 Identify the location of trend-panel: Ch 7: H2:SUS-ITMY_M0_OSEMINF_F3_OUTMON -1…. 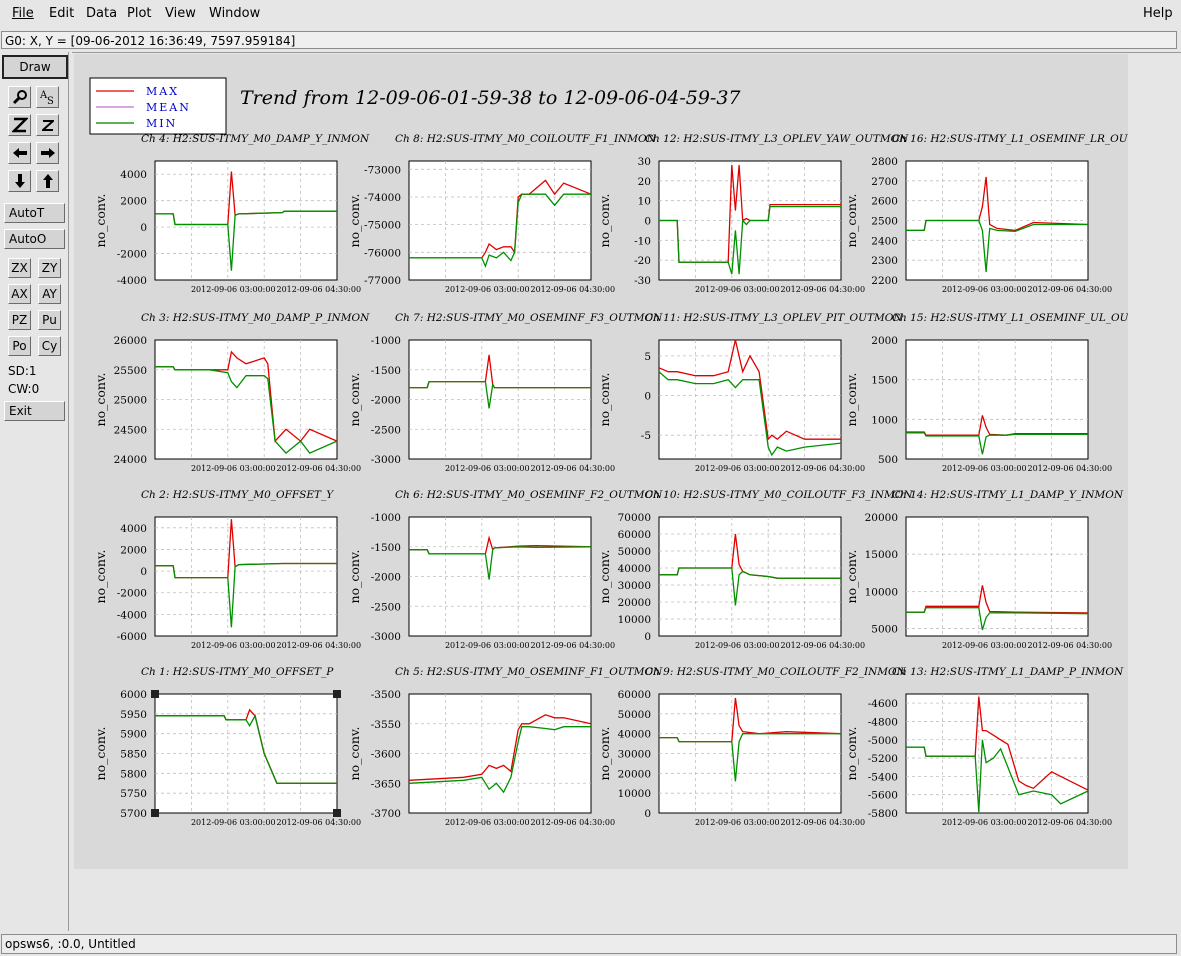
(505, 392).